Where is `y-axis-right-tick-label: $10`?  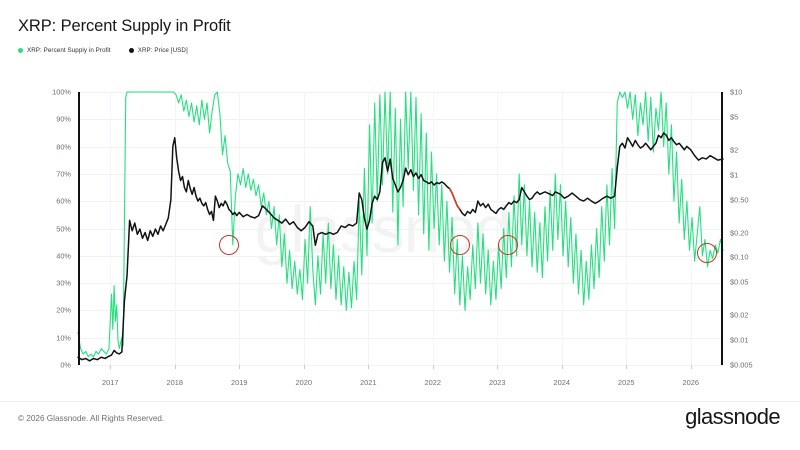 y-axis-right-tick-label: $10 is located at coordinates (736, 92).